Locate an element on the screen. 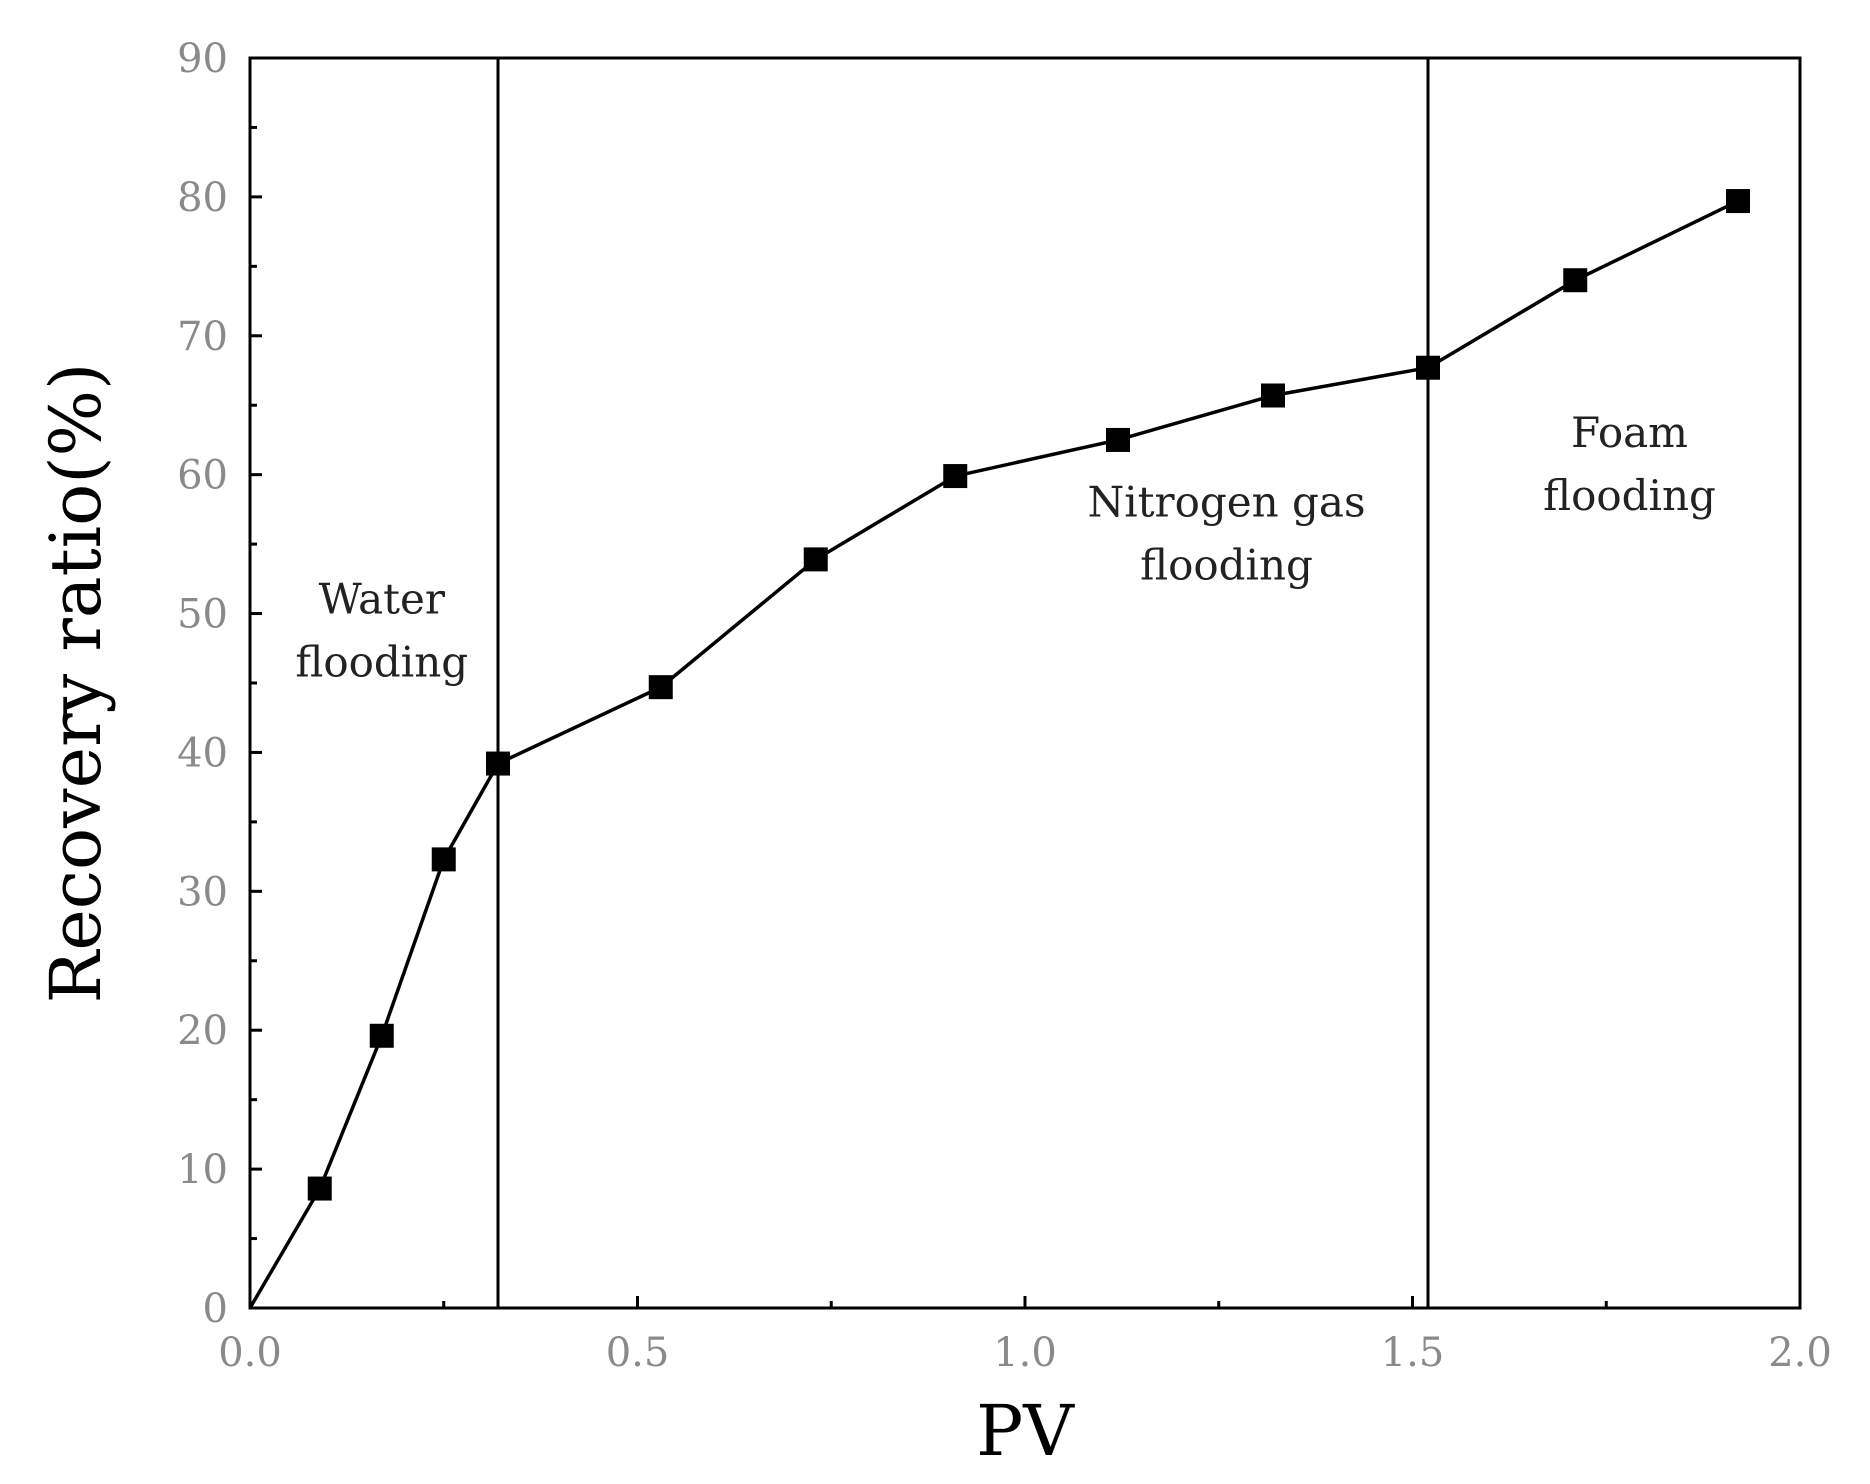 The width and height of the screenshot is (1870, 1484). x-tick-label: 0.0 is located at coordinates (250, 1353).